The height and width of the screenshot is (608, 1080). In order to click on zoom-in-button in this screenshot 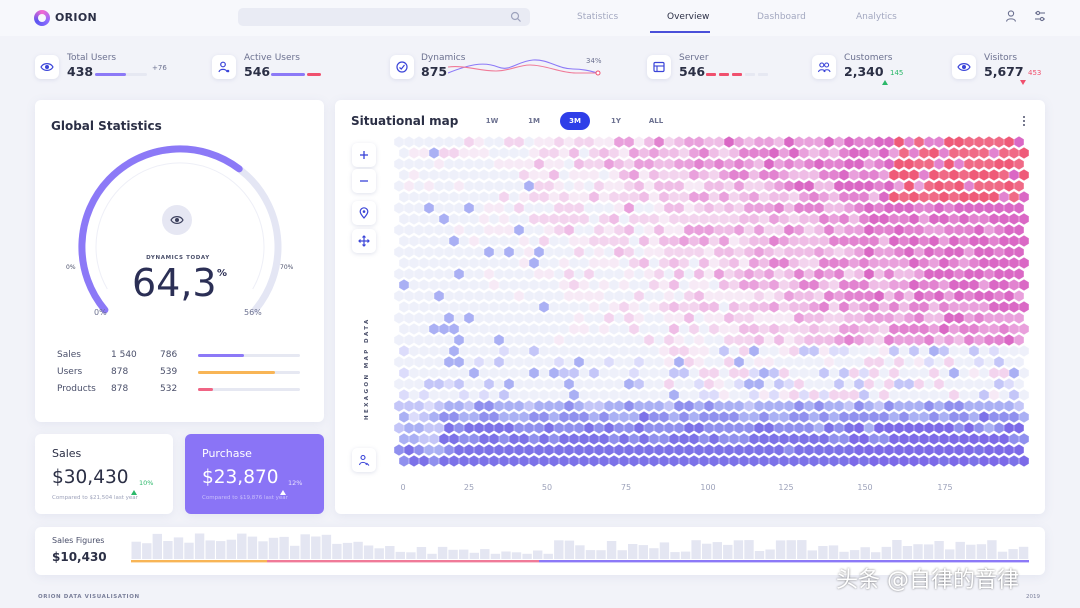, I will do `click(364, 155)`.